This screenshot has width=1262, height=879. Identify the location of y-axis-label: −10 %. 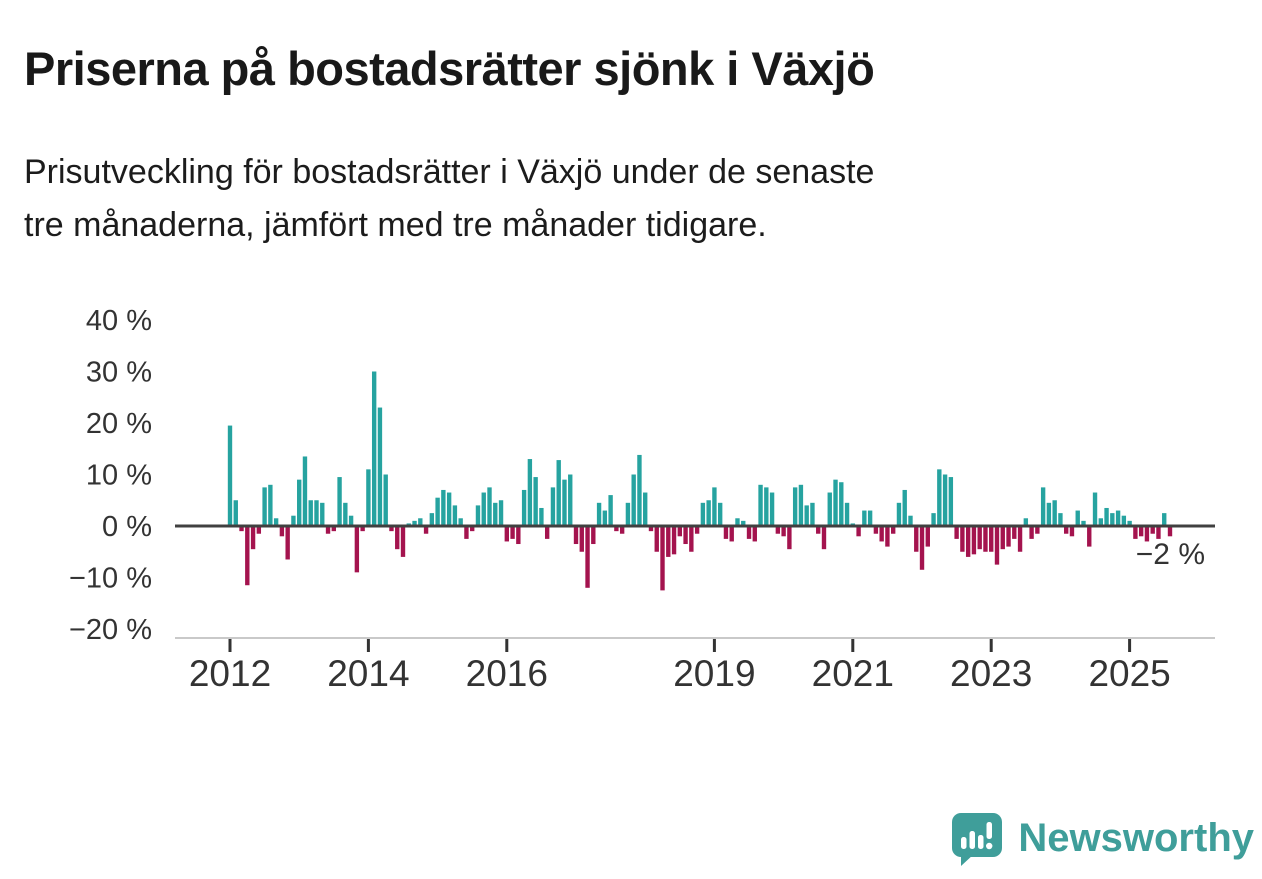
(110, 579).